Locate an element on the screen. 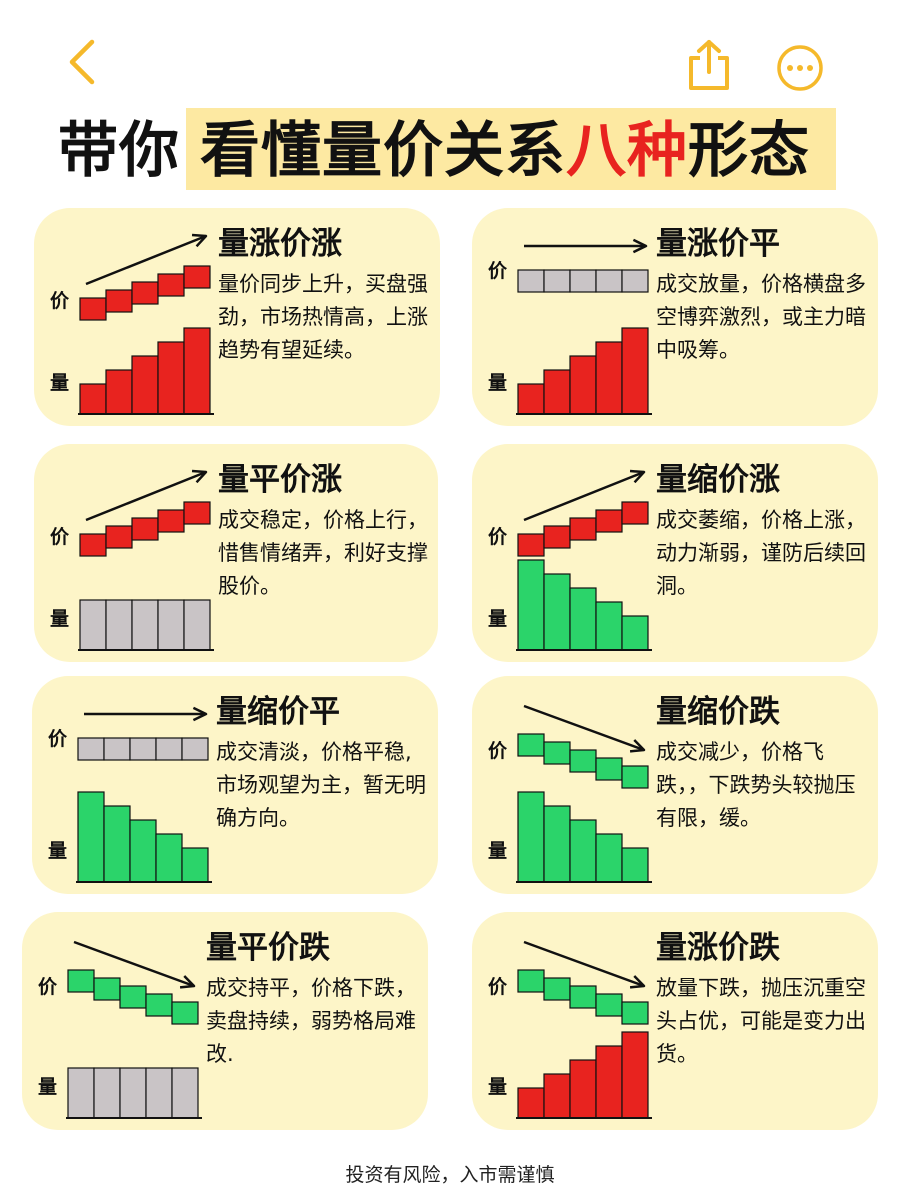 The image size is (900, 1200). pattern-description: 成交稳定，价格上行，惜售情绪弄，利好支撑股价。 is located at coordinates (323, 553).